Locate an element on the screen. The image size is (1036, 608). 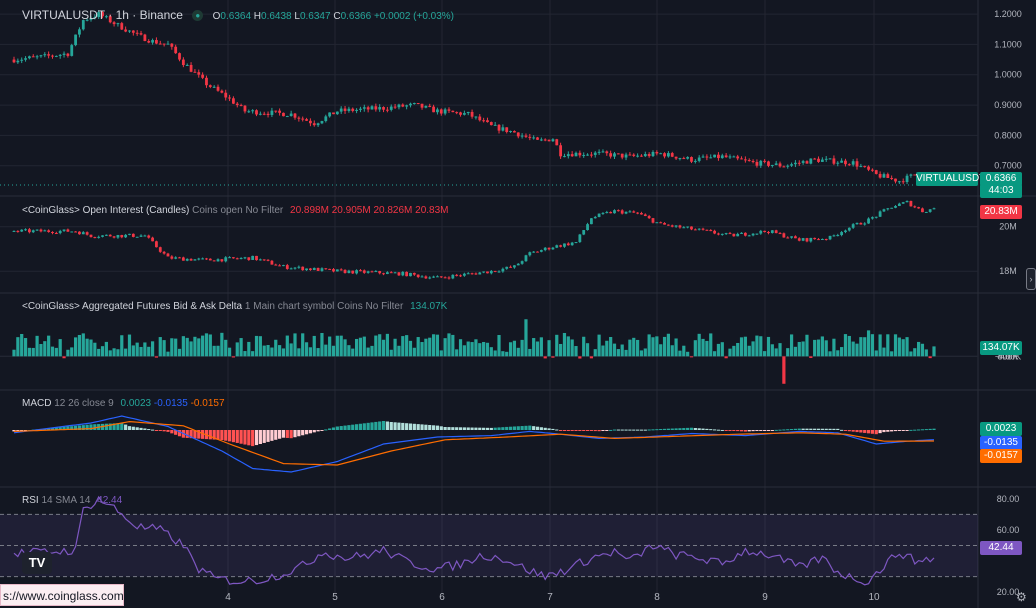
symbol-title: VIRTUALUSDT · 1h · Binance is located at coordinates (102, 15).